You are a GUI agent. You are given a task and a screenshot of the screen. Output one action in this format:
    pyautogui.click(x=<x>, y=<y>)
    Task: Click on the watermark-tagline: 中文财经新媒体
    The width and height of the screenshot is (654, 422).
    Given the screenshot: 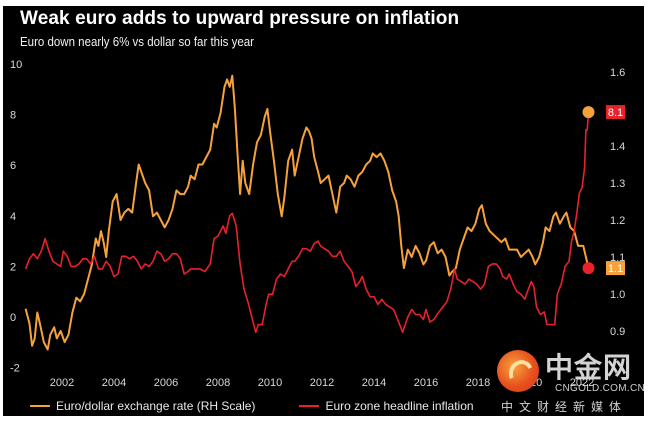 What is the action you would take?
    pyautogui.click(x=564, y=407)
    